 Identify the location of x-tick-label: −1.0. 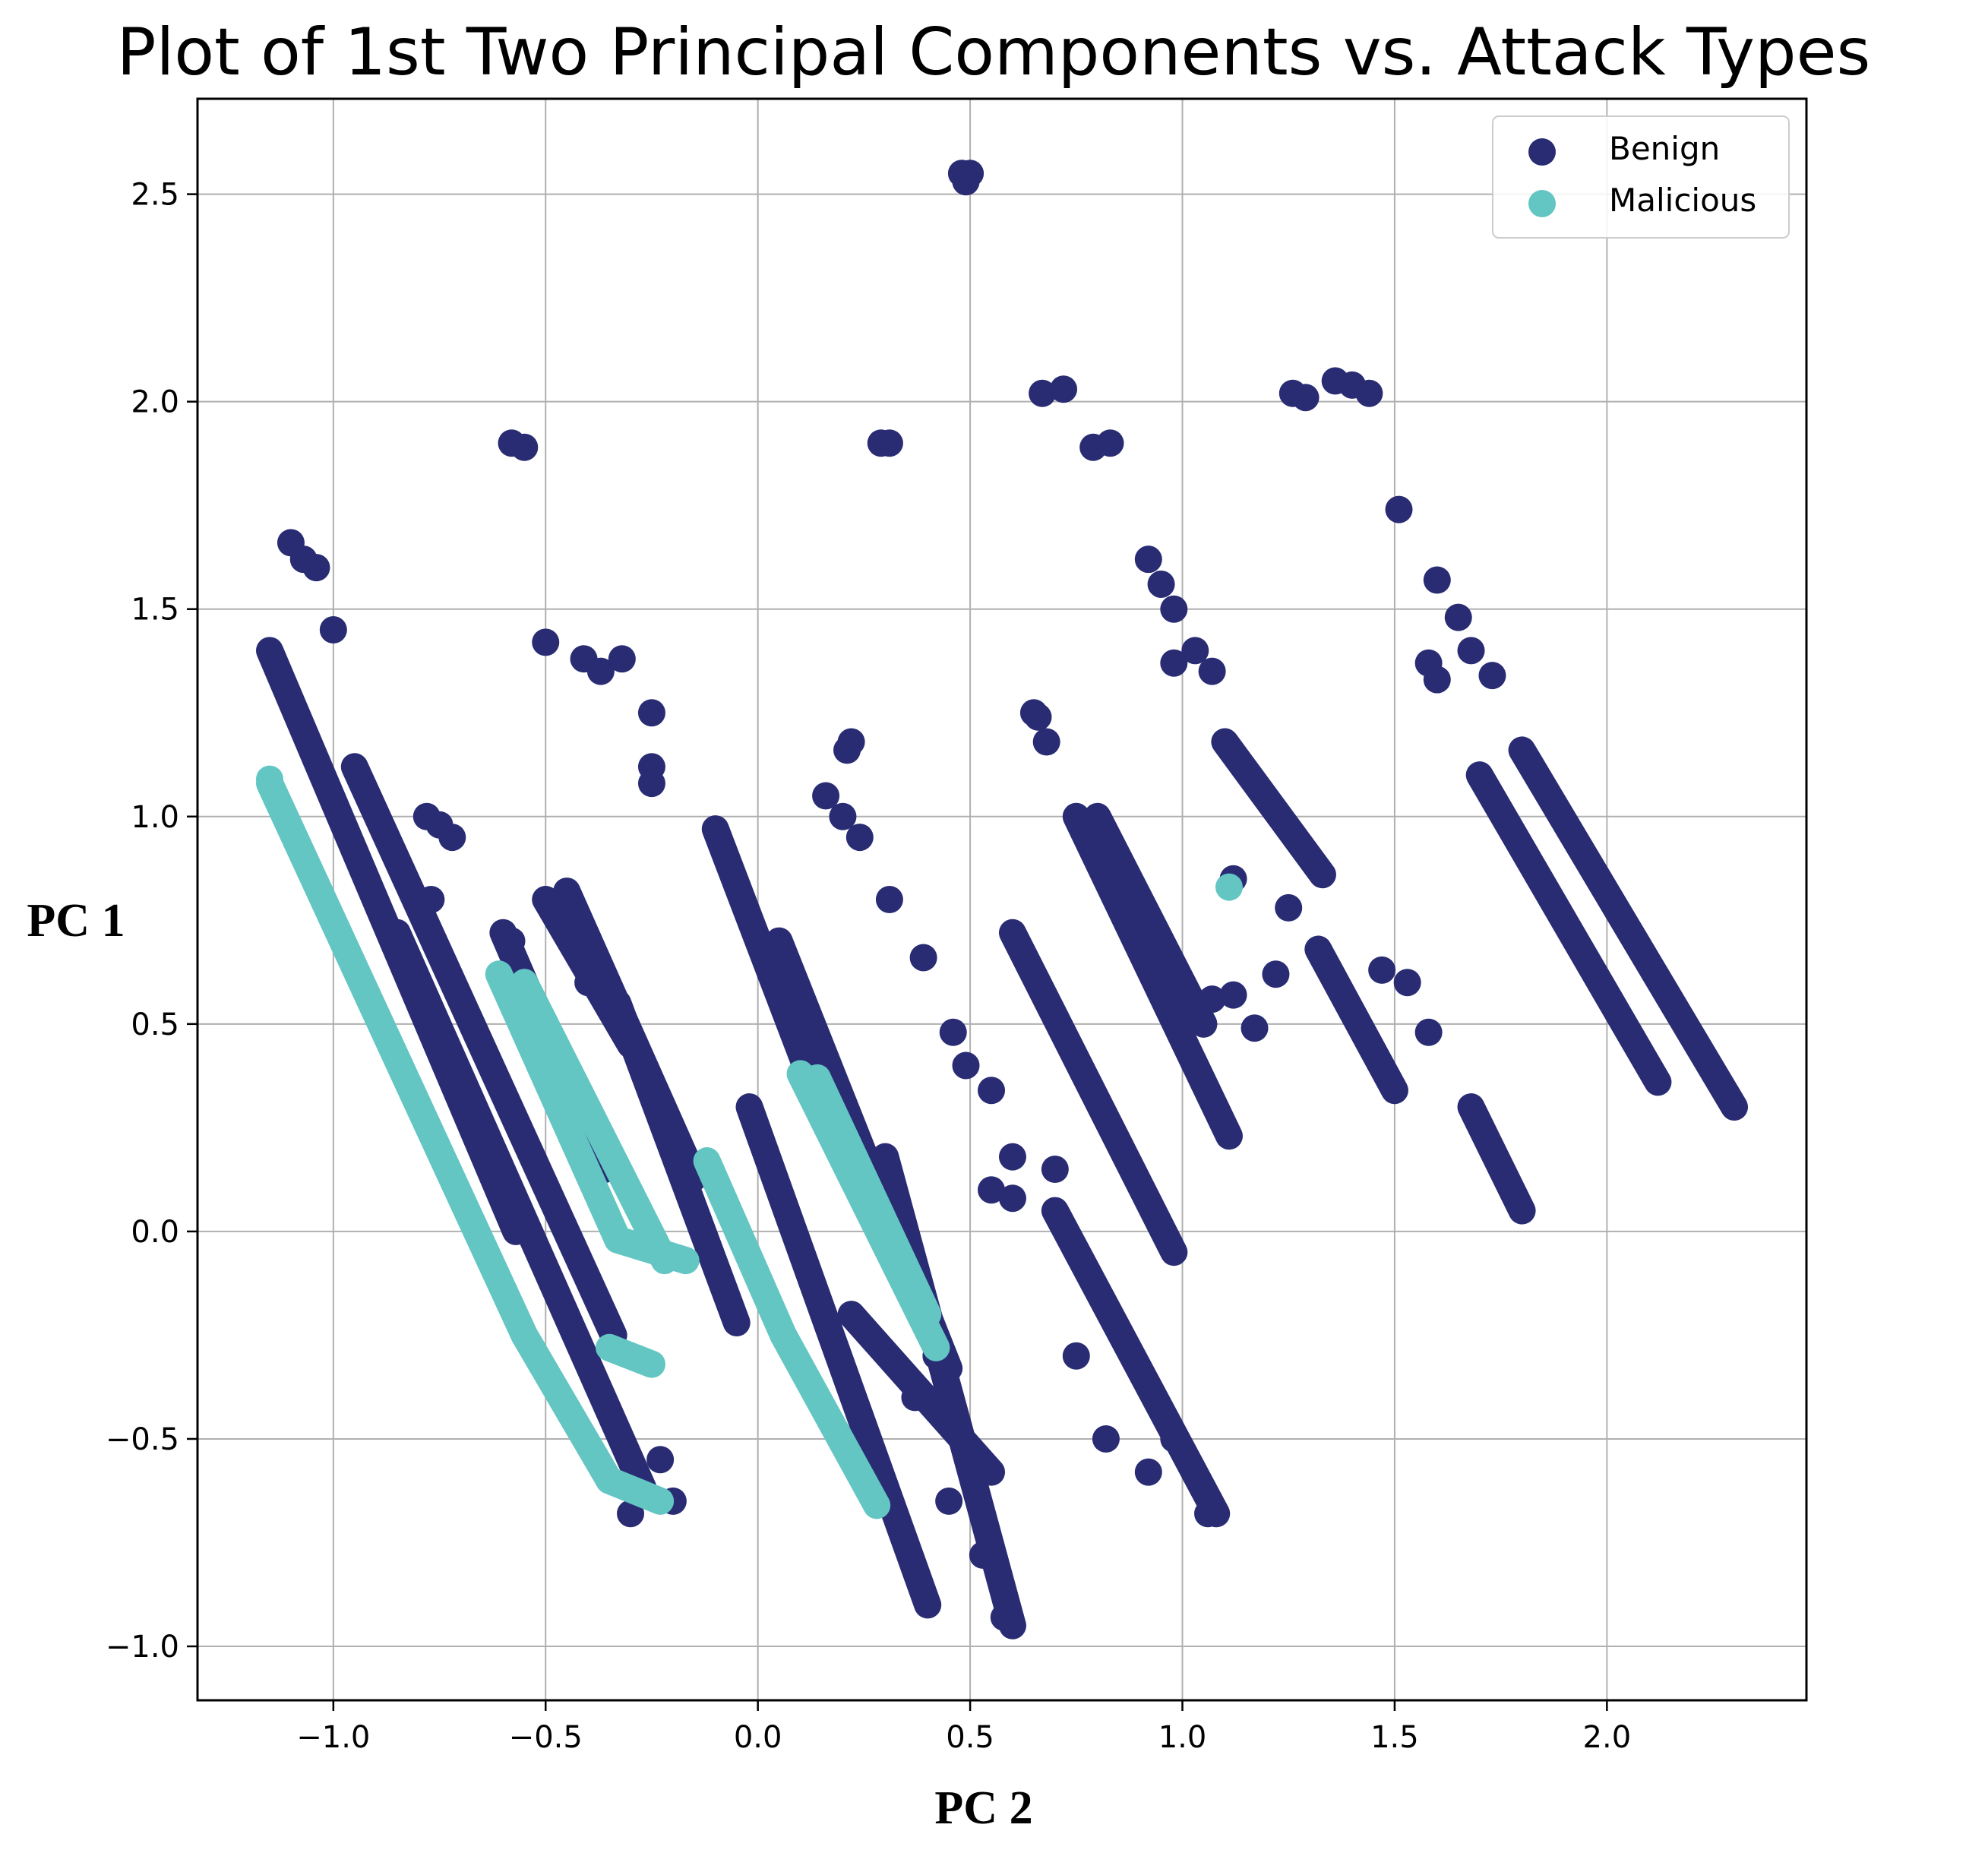
(333, 1737).